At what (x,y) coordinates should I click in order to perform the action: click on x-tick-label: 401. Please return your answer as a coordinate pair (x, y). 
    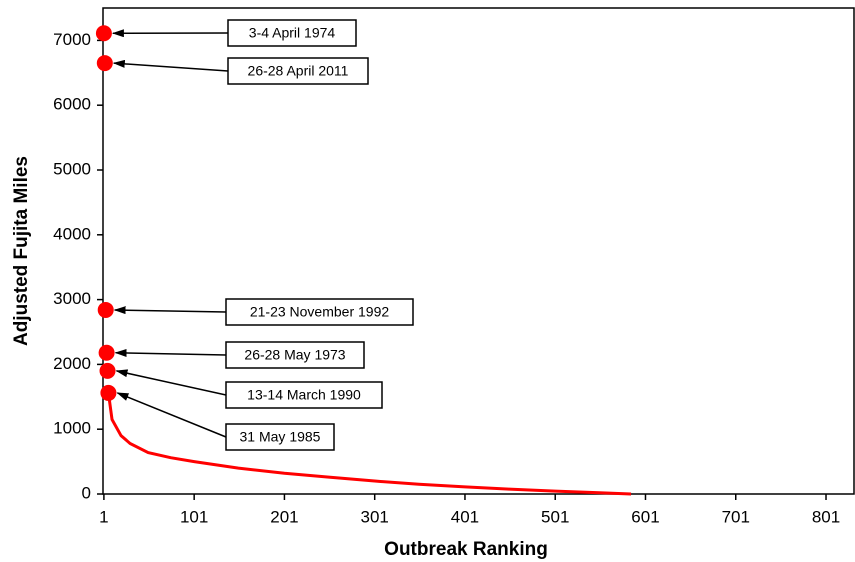
    Looking at the image, I should click on (465, 516).